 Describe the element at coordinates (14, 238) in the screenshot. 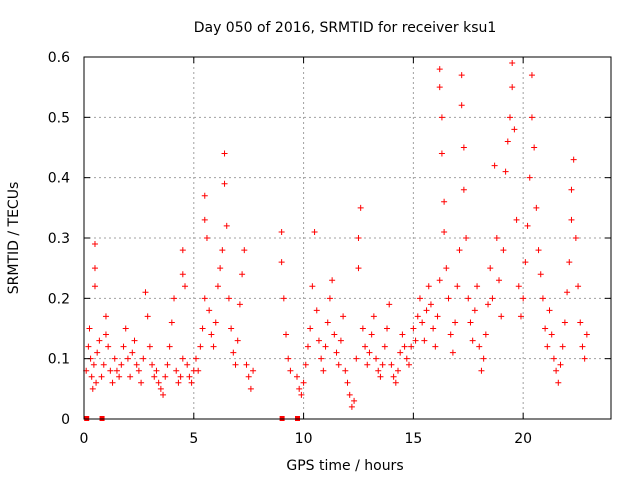

I see `y-axis-label: SRMTID / TECUs` at that location.